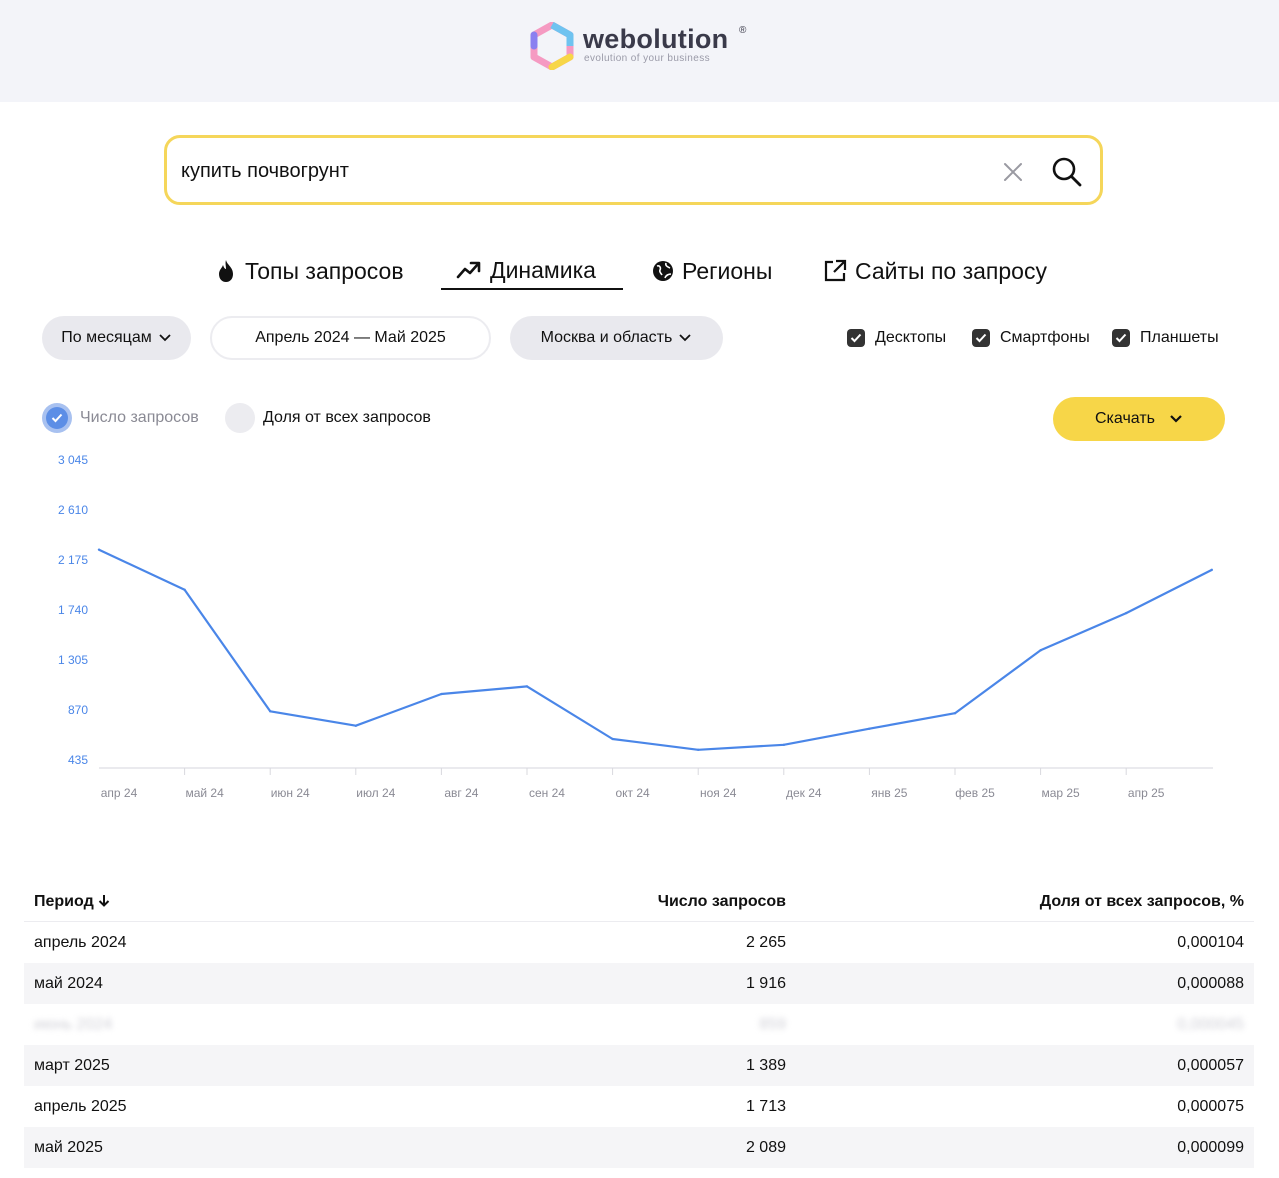  I want to click on device-label: Планшеты, so click(1179, 337).